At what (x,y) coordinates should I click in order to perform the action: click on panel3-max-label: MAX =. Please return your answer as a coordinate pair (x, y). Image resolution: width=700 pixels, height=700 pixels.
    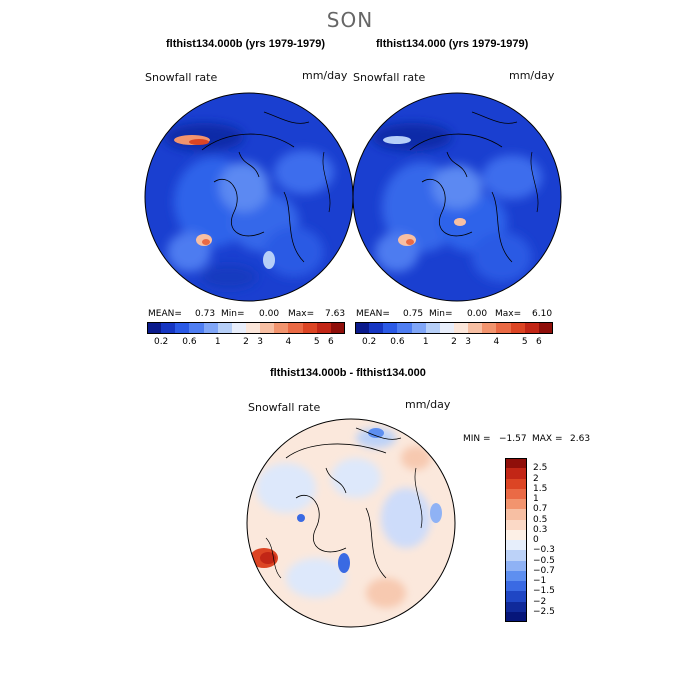
    Looking at the image, I should click on (547, 439).